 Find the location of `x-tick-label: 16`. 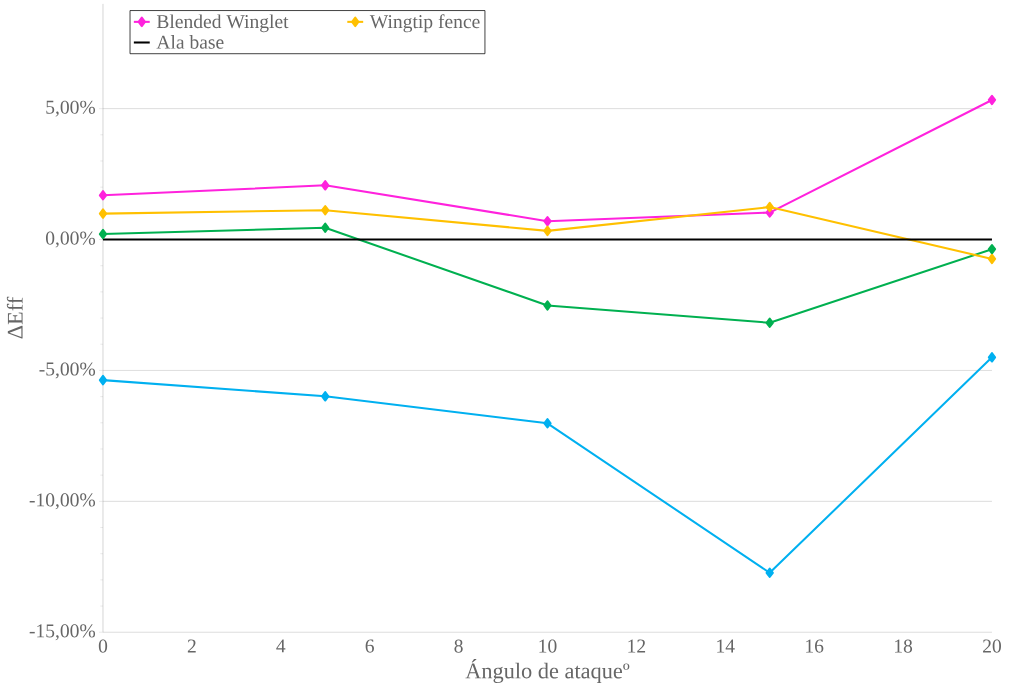

x-tick-label: 16 is located at coordinates (815, 646).